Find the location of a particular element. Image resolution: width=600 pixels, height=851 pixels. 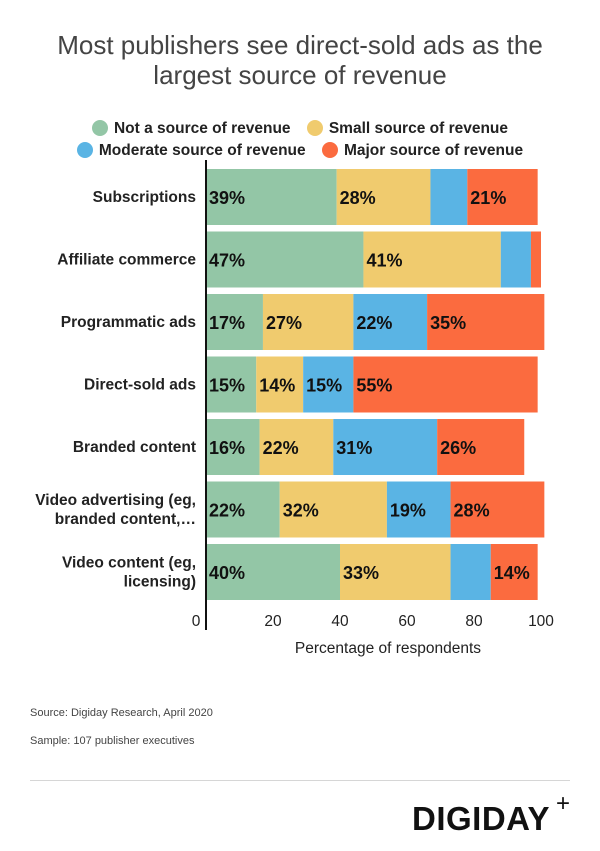

bar-video-content-eg-licensing-not-a-source-of-revenue is located at coordinates (273, 572).